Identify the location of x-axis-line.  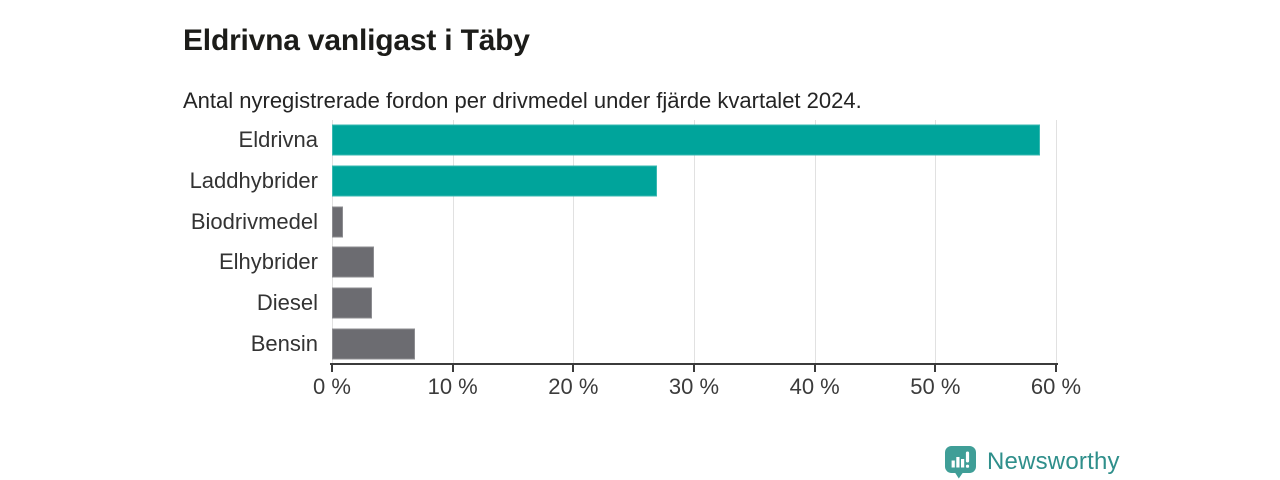
(694, 364).